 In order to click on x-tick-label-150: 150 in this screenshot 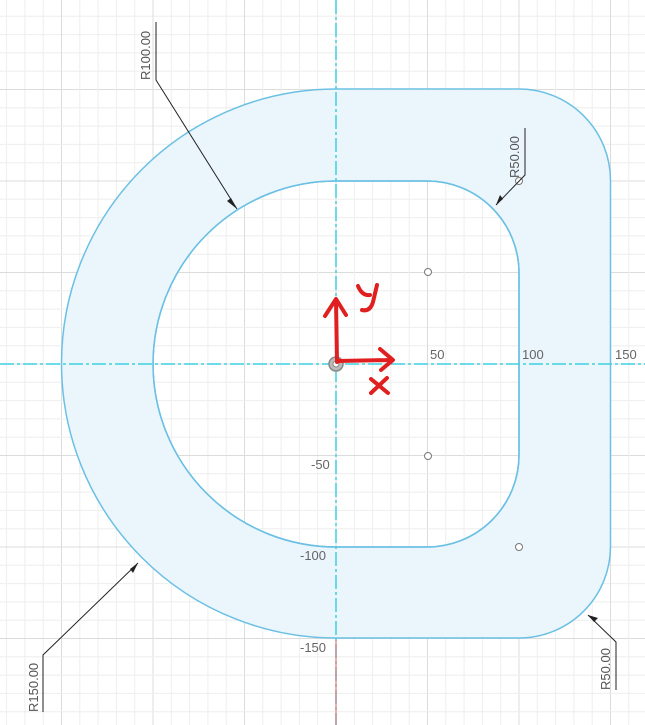, I will do `click(626, 354)`.